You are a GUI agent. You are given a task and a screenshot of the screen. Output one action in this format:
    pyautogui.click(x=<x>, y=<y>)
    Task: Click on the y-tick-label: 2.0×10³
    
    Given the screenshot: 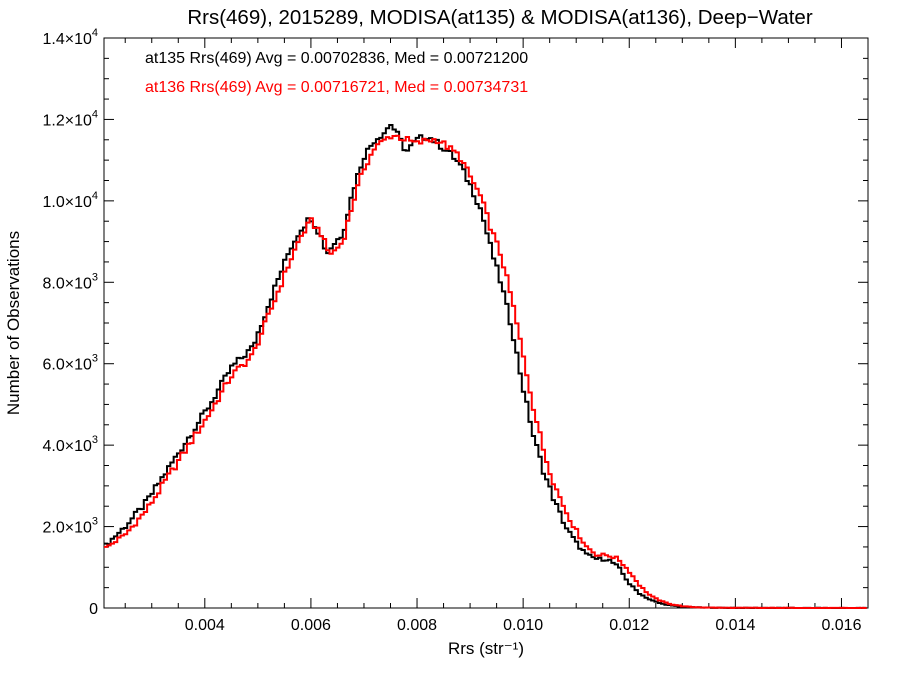 What is the action you would take?
    pyautogui.click(x=70, y=526)
    